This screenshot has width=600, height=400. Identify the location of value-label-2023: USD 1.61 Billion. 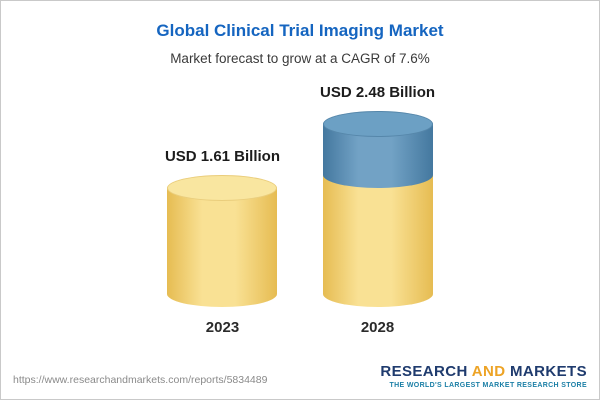
(222, 156).